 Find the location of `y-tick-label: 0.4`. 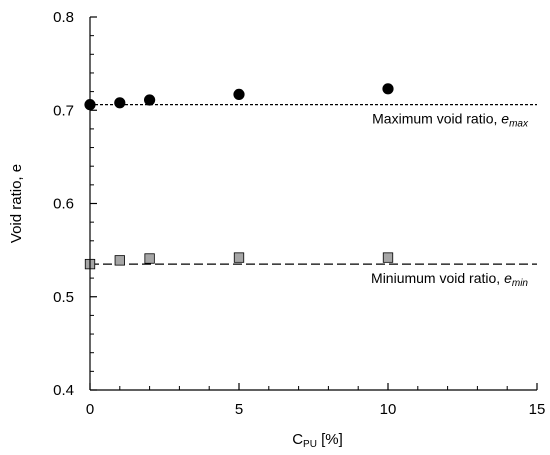

y-tick-label: 0.4 is located at coordinates (63, 390).